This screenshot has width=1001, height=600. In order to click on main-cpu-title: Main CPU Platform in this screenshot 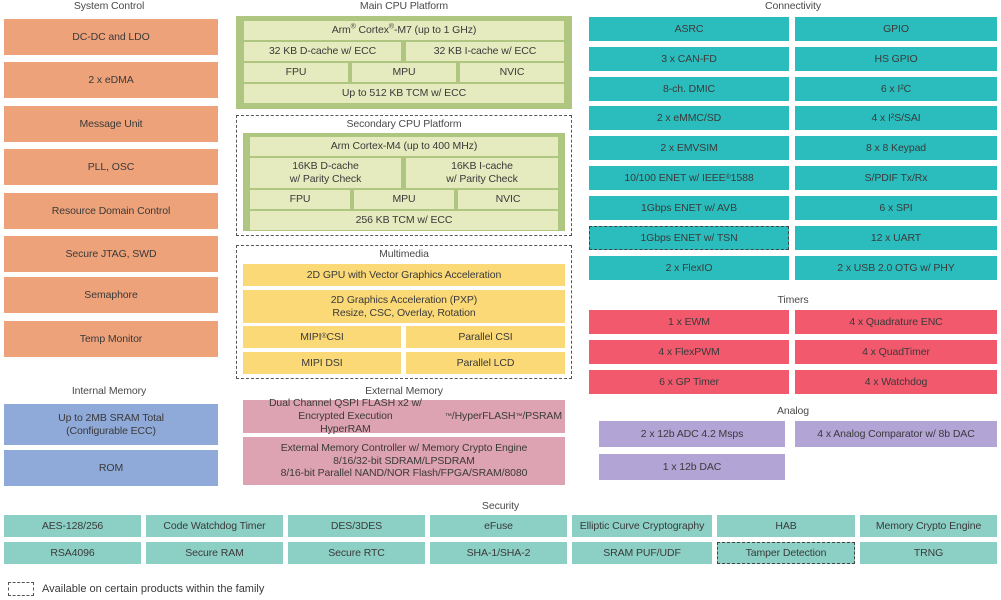, I will do `click(404, 6)`.